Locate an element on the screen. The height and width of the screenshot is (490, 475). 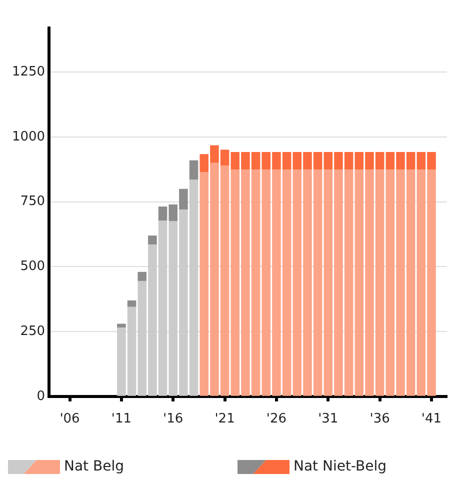
legend-label: Nat Belg is located at coordinates (94, 466).